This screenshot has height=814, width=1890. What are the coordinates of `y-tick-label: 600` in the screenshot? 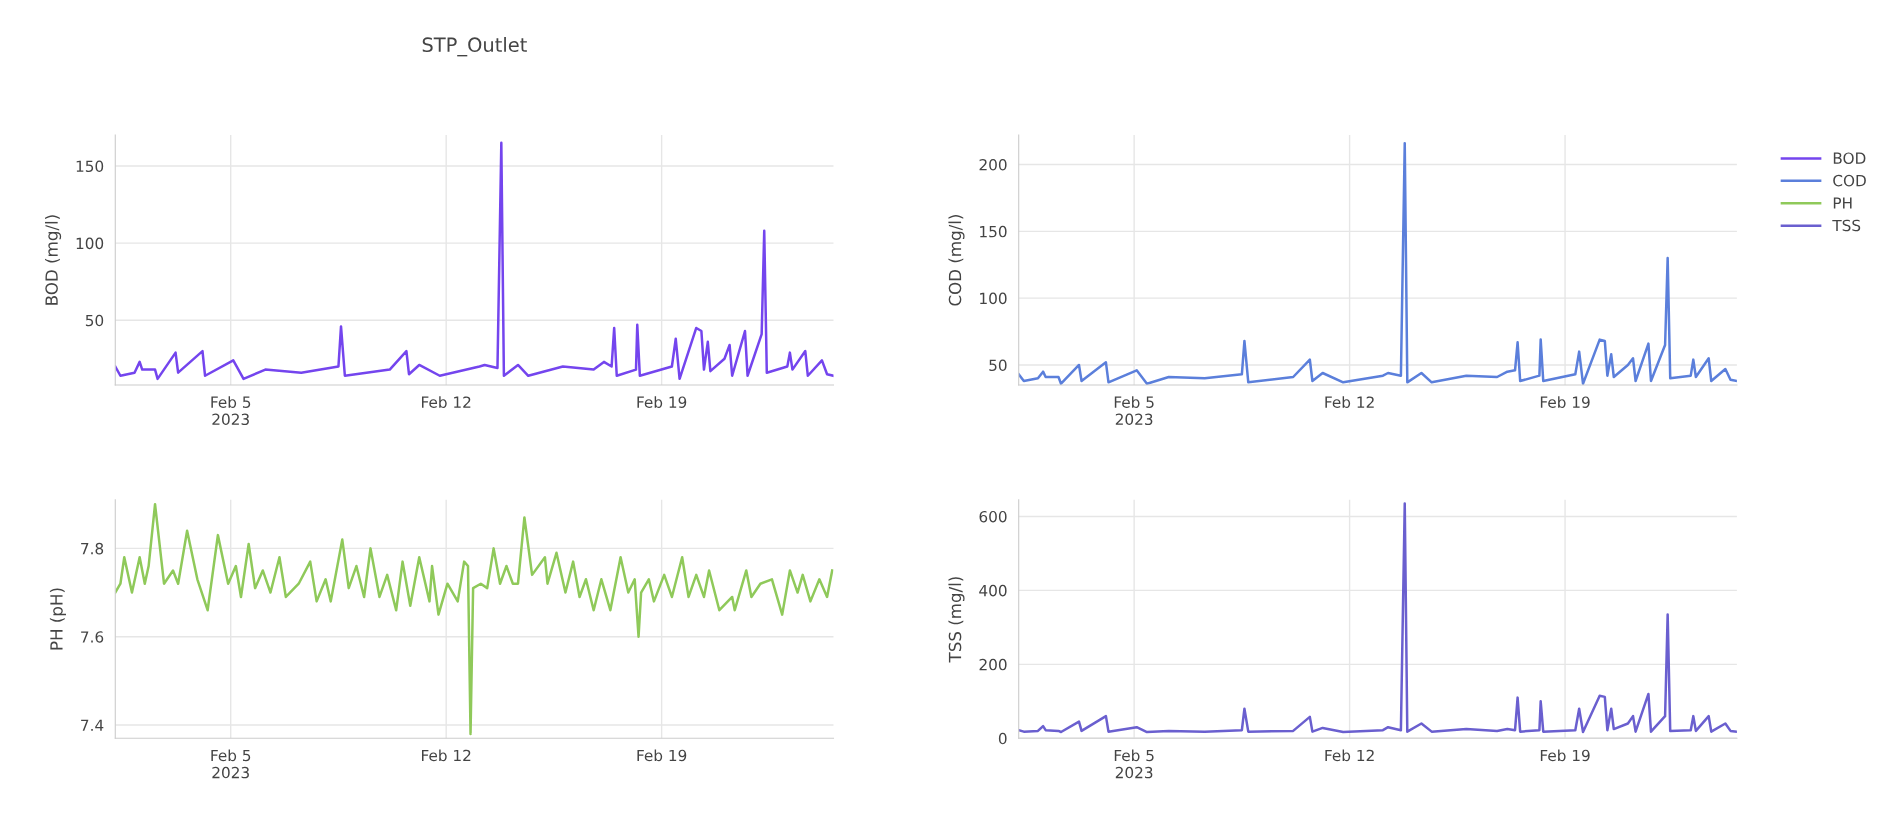 It's located at (993, 516).